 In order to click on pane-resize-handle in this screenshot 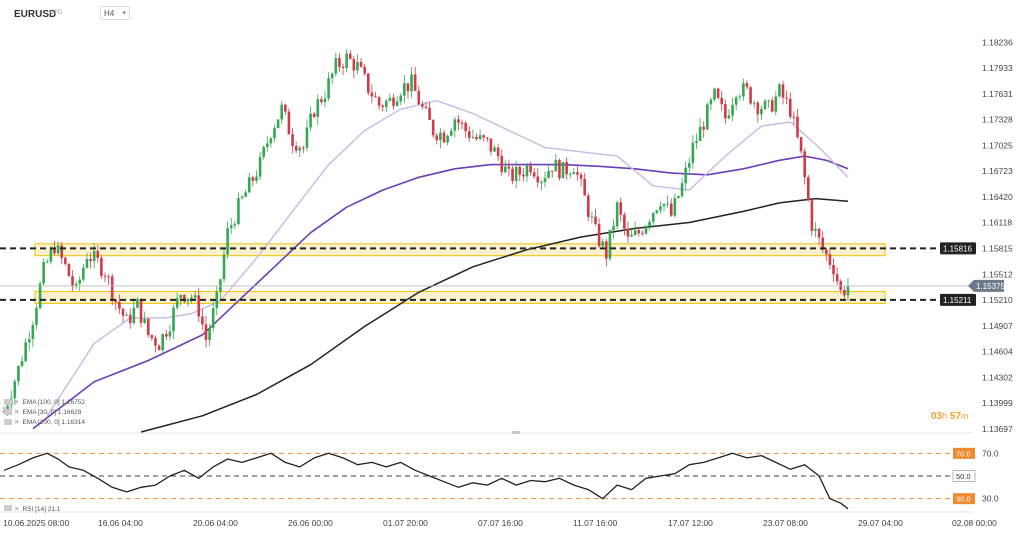, I will do `click(516, 432)`.